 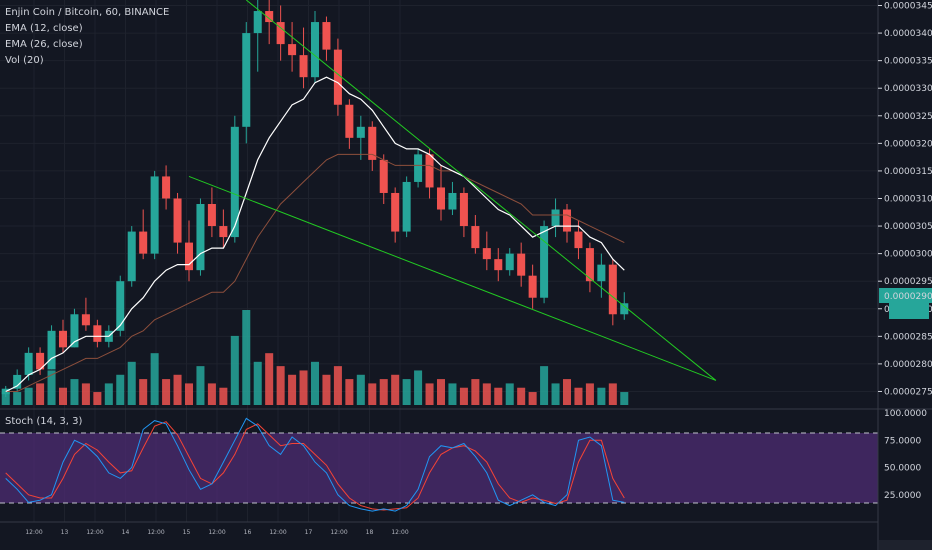 I want to click on current-price-label: 0.00002902, so click(x=908, y=297).